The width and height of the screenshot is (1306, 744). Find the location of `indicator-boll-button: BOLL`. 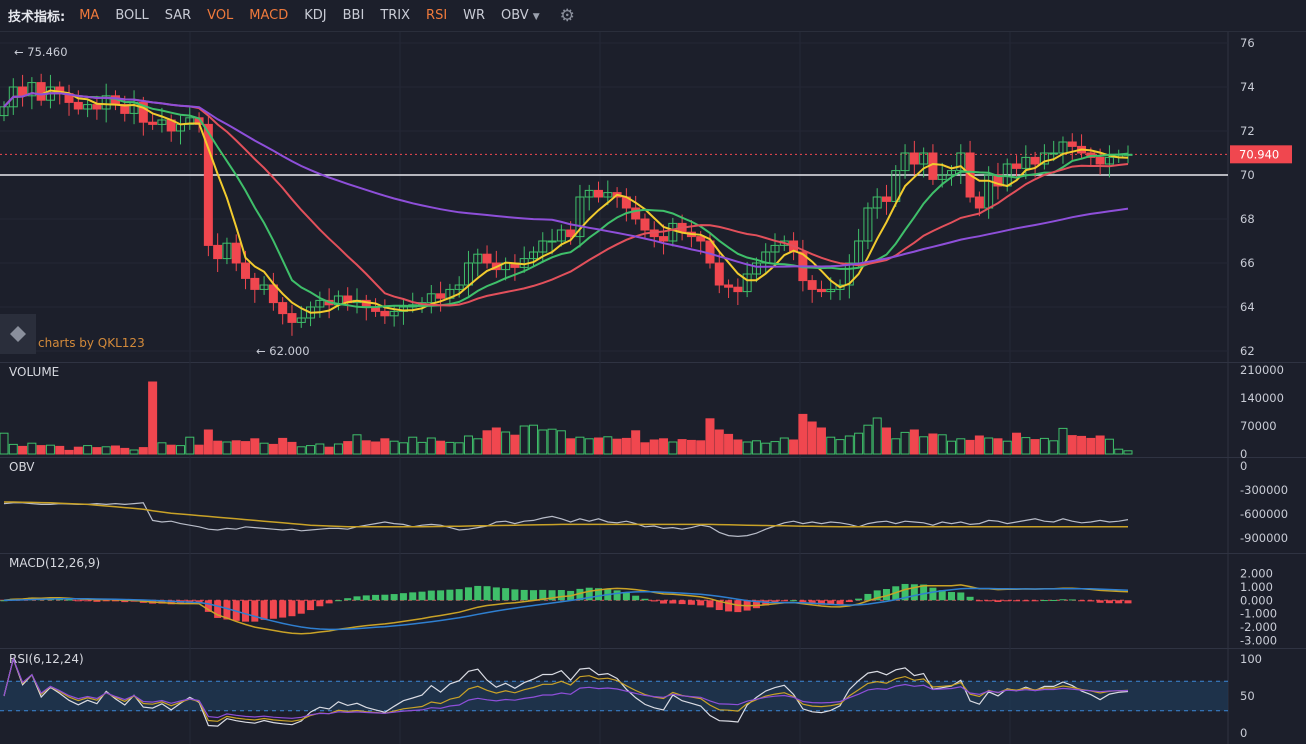

indicator-boll-button: BOLL is located at coordinates (132, 15).